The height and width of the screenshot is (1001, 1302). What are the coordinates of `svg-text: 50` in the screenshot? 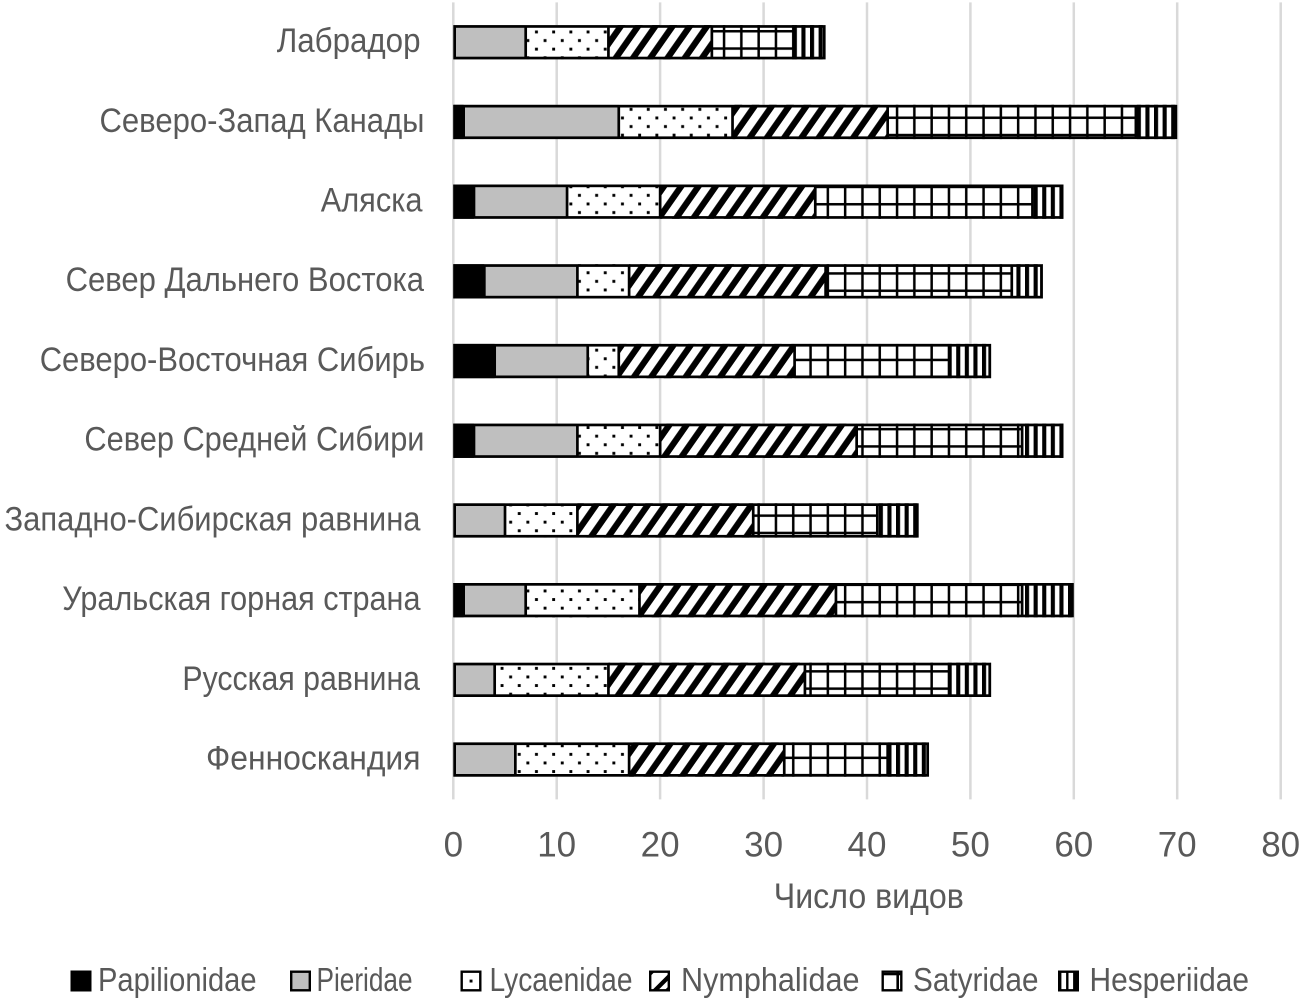 It's located at (970, 845).